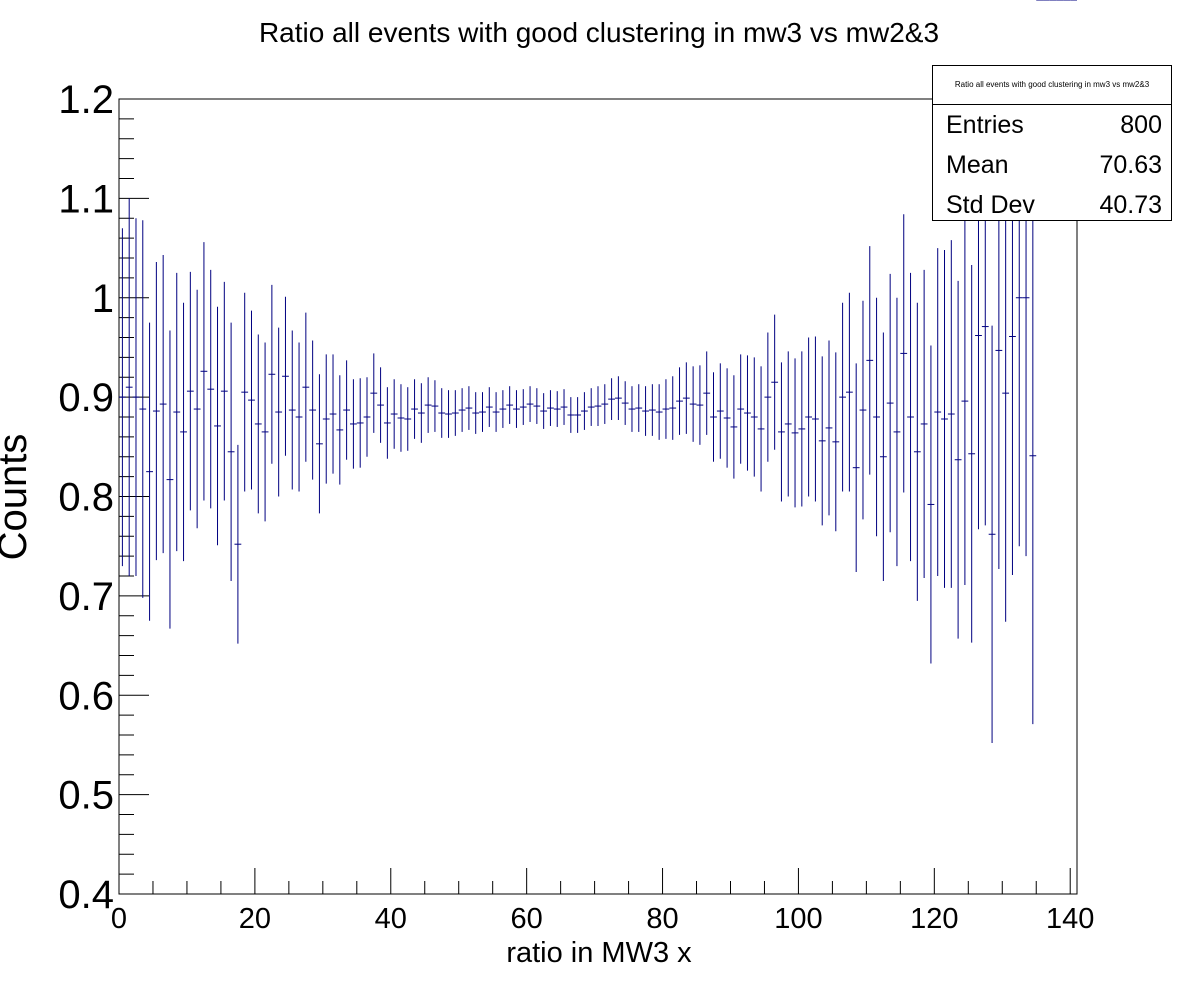  Describe the element at coordinates (602, 901) in the screenshot. I see `x-axis: 0 20 40 60 80 100 120 140` at that location.